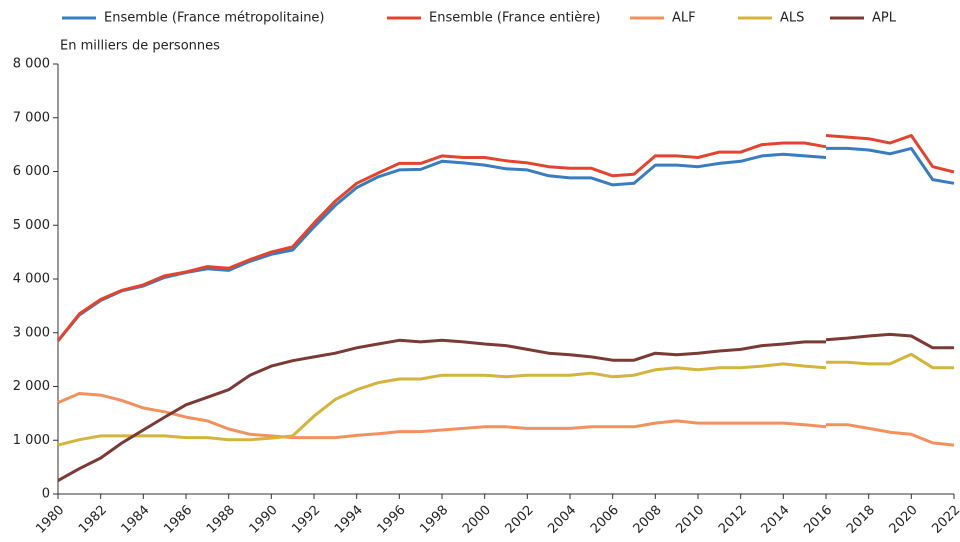 The height and width of the screenshot is (542, 960). Describe the element at coordinates (818, 520) in the screenshot. I see `x-tick-label: 2016` at that location.